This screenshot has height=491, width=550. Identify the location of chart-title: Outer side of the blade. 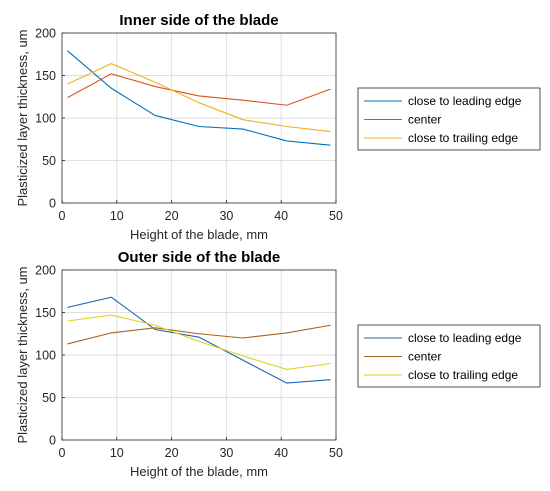
(199, 257).